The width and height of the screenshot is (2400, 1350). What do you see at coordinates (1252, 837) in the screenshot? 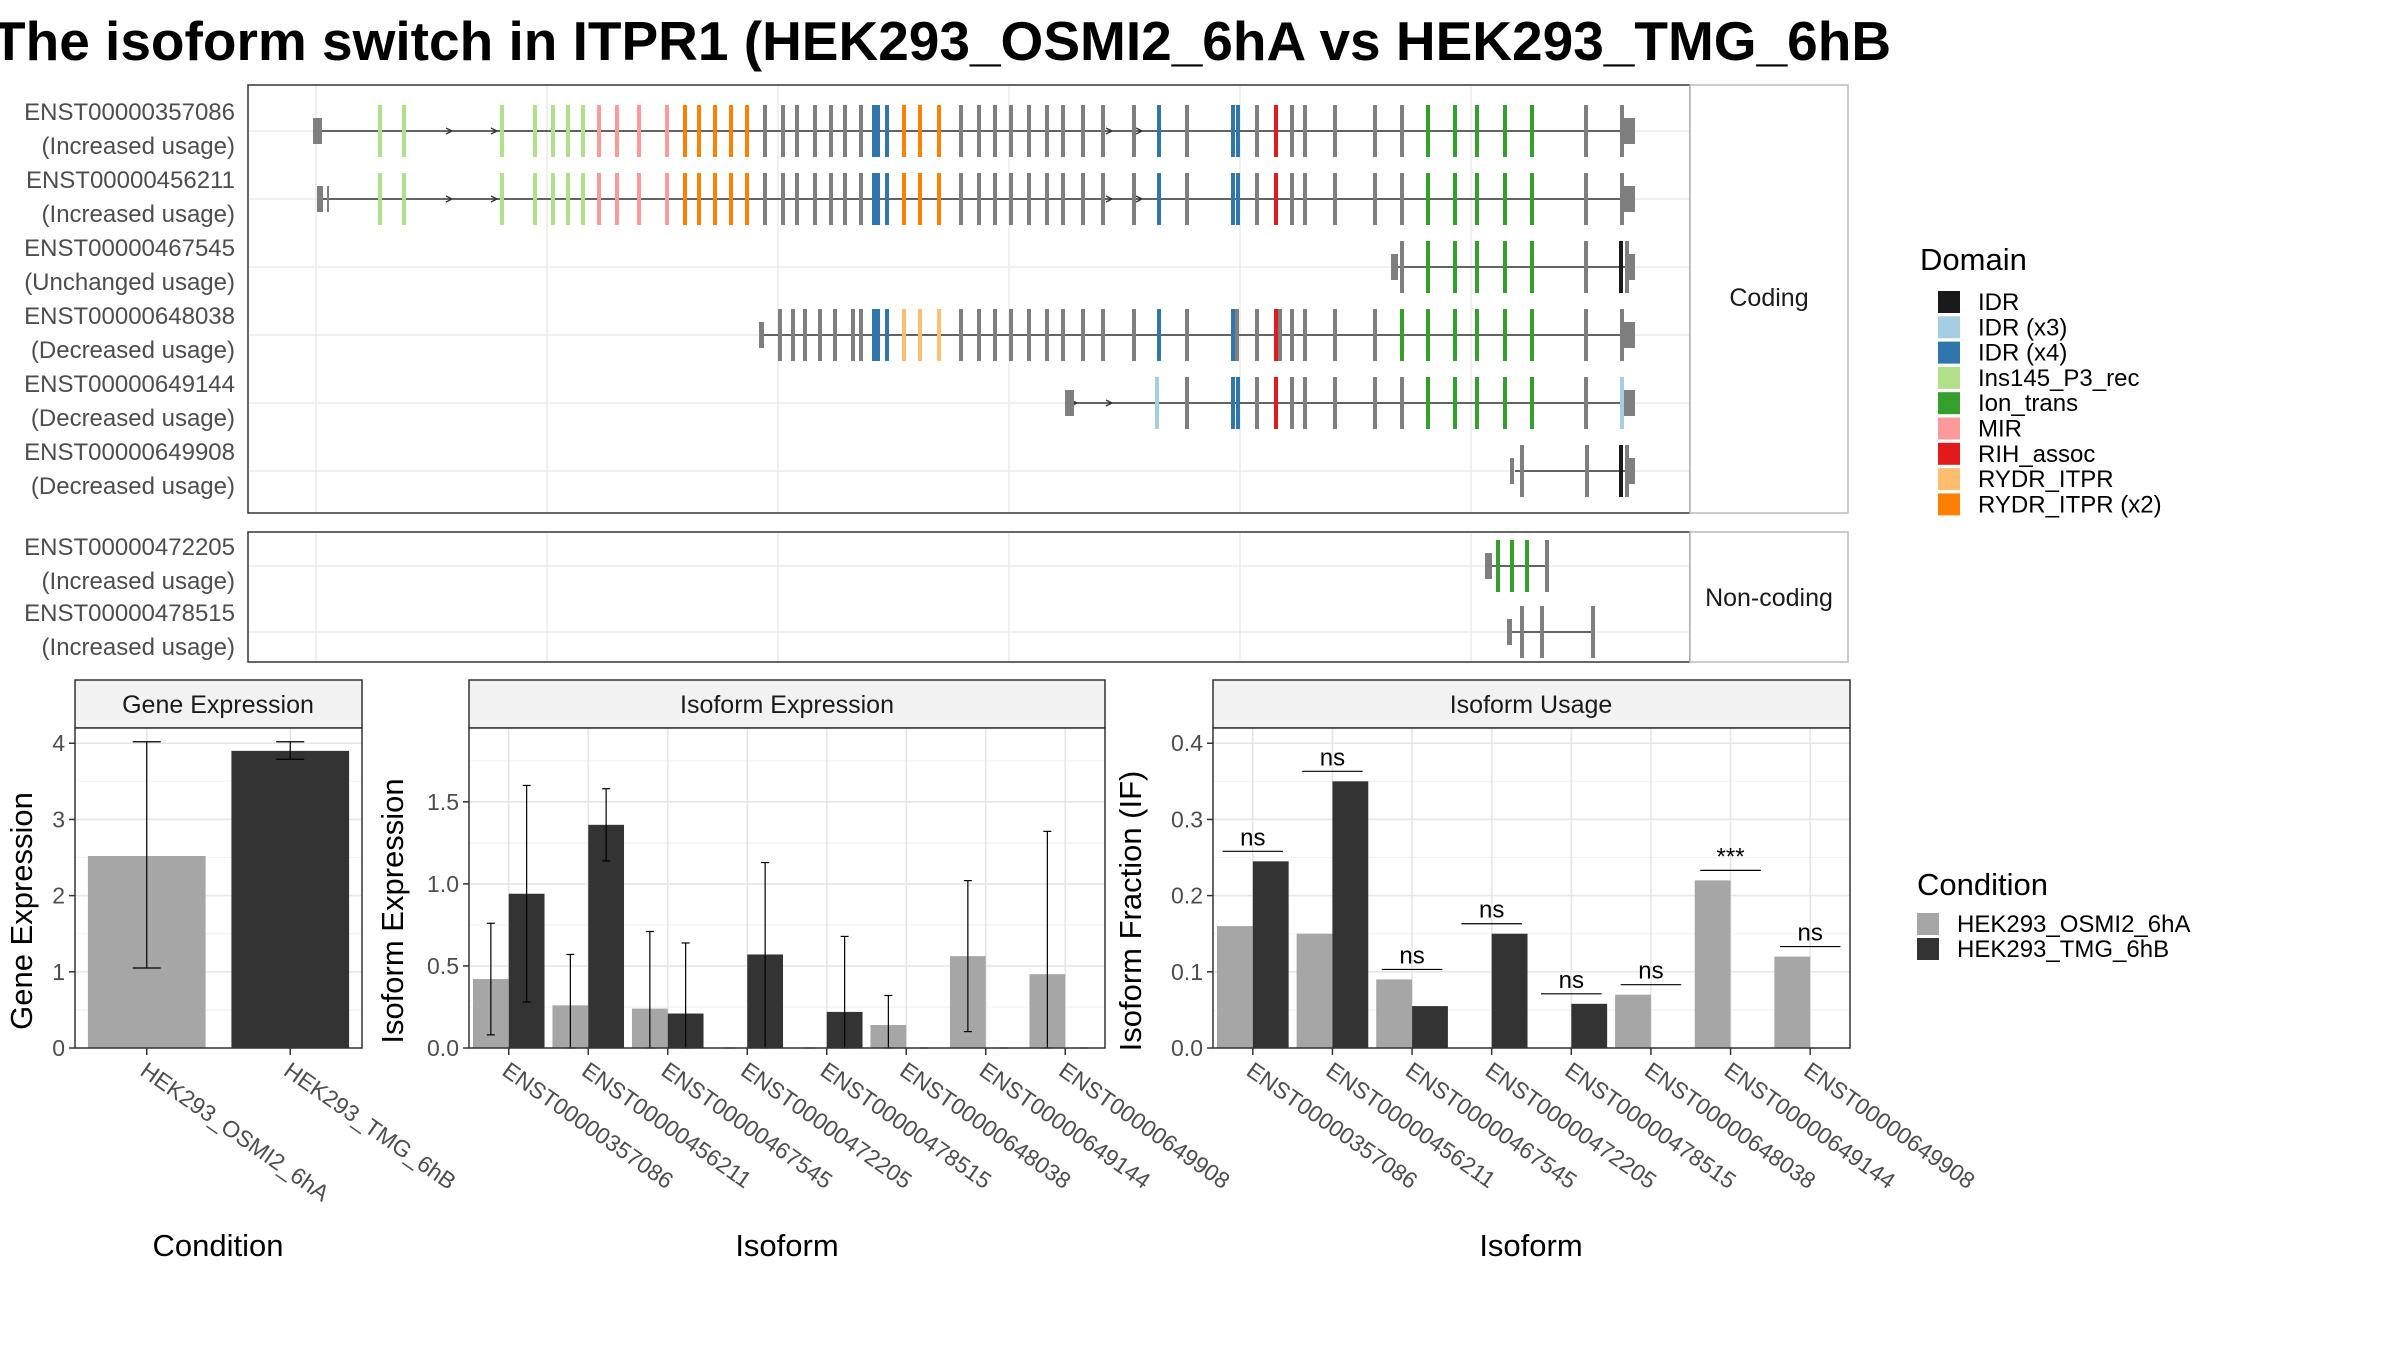
I see `significance-label: ns` at bounding box center [1252, 837].